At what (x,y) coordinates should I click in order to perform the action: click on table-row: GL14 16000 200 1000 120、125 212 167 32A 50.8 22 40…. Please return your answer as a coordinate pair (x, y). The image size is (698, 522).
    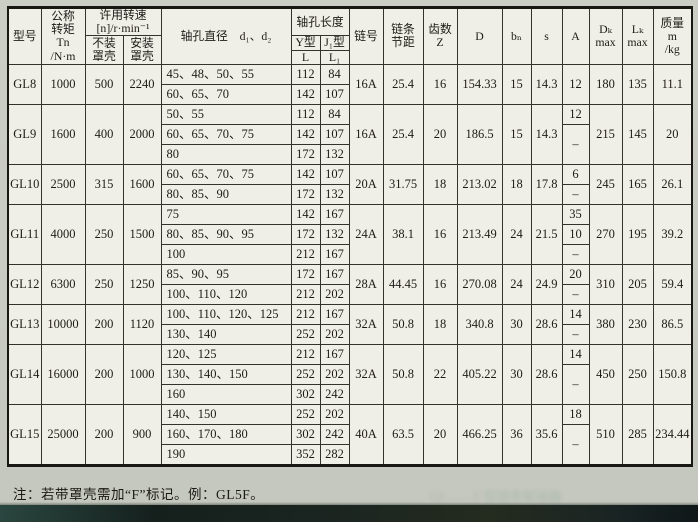
    Looking at the image, I should click on (350, 374).